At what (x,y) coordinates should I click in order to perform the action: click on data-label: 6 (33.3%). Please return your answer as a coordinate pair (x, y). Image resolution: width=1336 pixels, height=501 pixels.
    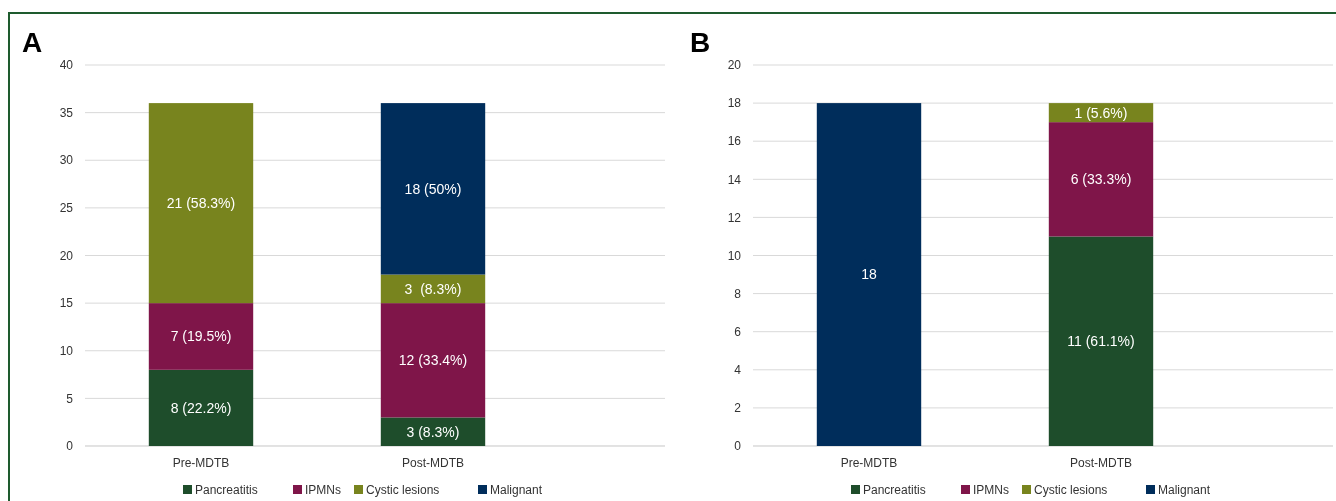
    Looking at the image, I should click on (1101, 179).